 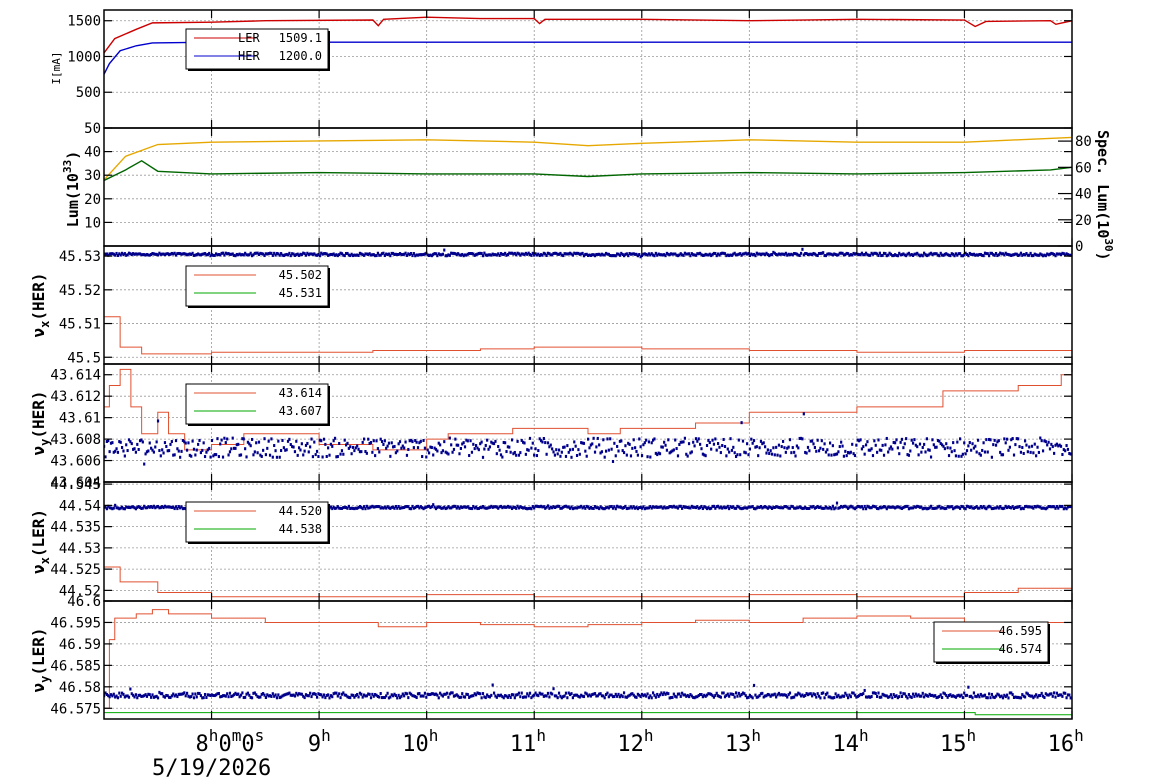 I want to click on series-specific-luminosity, so click(x=588, y=170).